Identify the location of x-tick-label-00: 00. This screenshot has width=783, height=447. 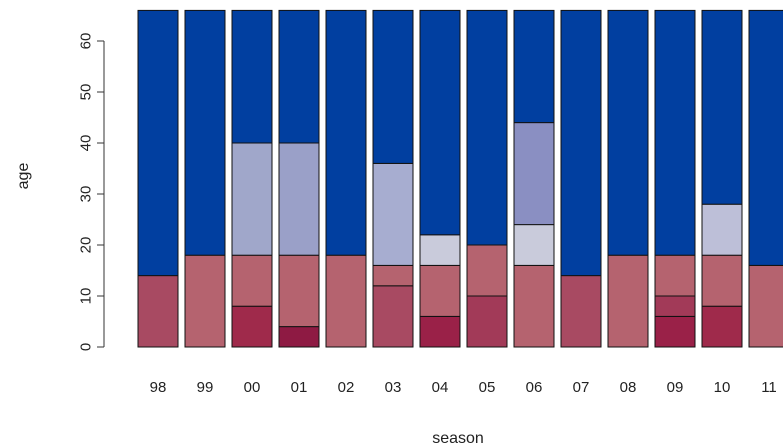
(252, 387).